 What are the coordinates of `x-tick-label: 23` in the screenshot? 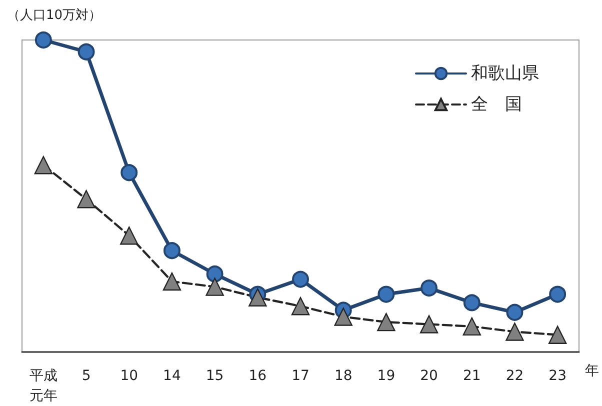 It's located at (557, 376).